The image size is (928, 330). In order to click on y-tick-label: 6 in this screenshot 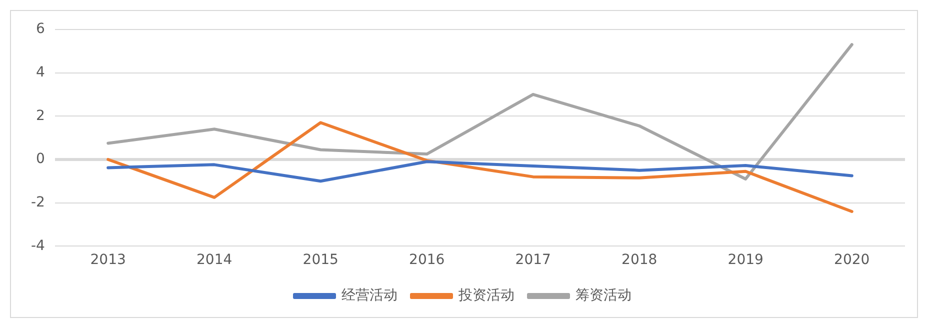, I will do `click(41, 29)`.